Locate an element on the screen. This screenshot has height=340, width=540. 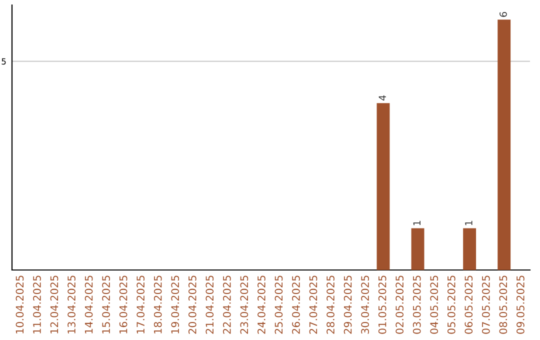
x-tick-label: 13.04.2025 is located at coordinates (72, 305).